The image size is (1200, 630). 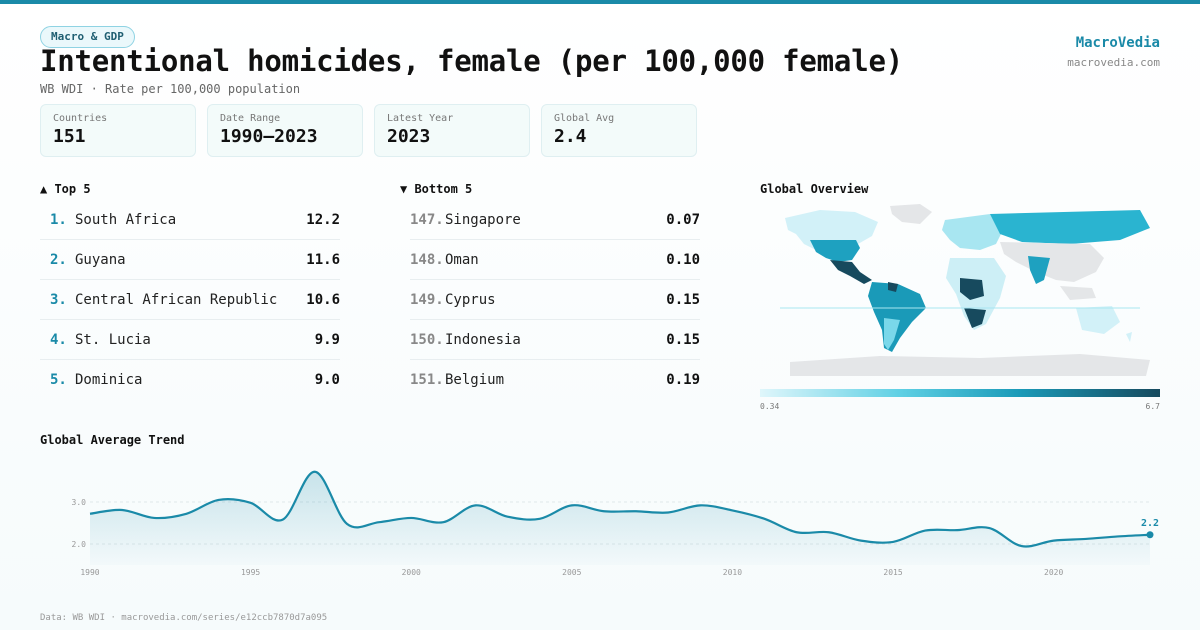 What do you see at coordinates (571, 572) in the screenshot?
I see `x-tick-label: 2005` at bounding box center [571, 572].